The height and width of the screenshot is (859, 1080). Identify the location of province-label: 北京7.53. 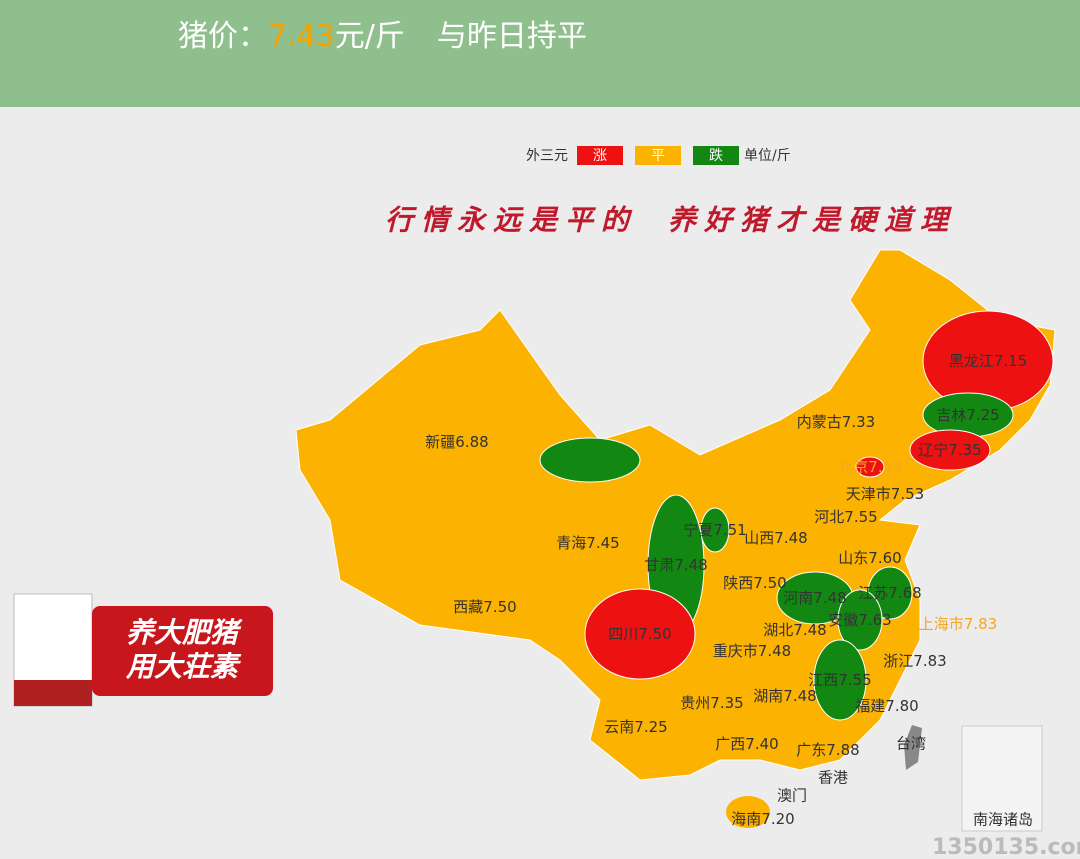
(869, 467).